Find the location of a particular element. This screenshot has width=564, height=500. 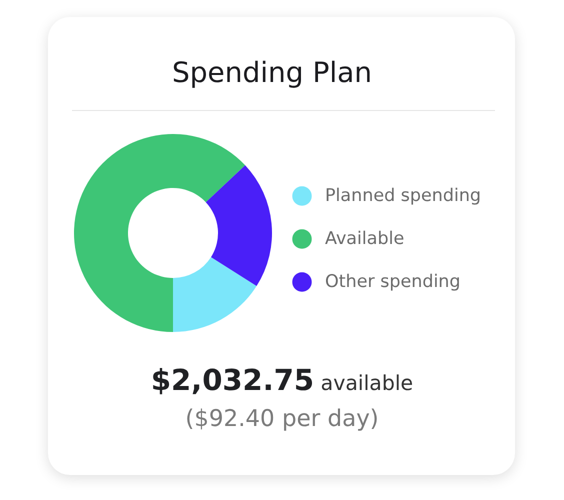

chart-title: Spending Plan is located at coordinates (272, 72).